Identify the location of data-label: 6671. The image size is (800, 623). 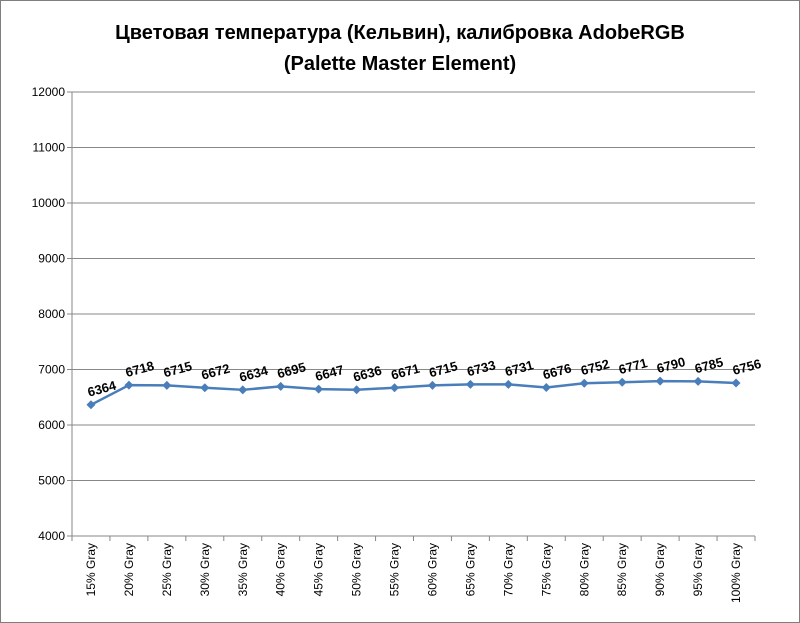
(405, 372).